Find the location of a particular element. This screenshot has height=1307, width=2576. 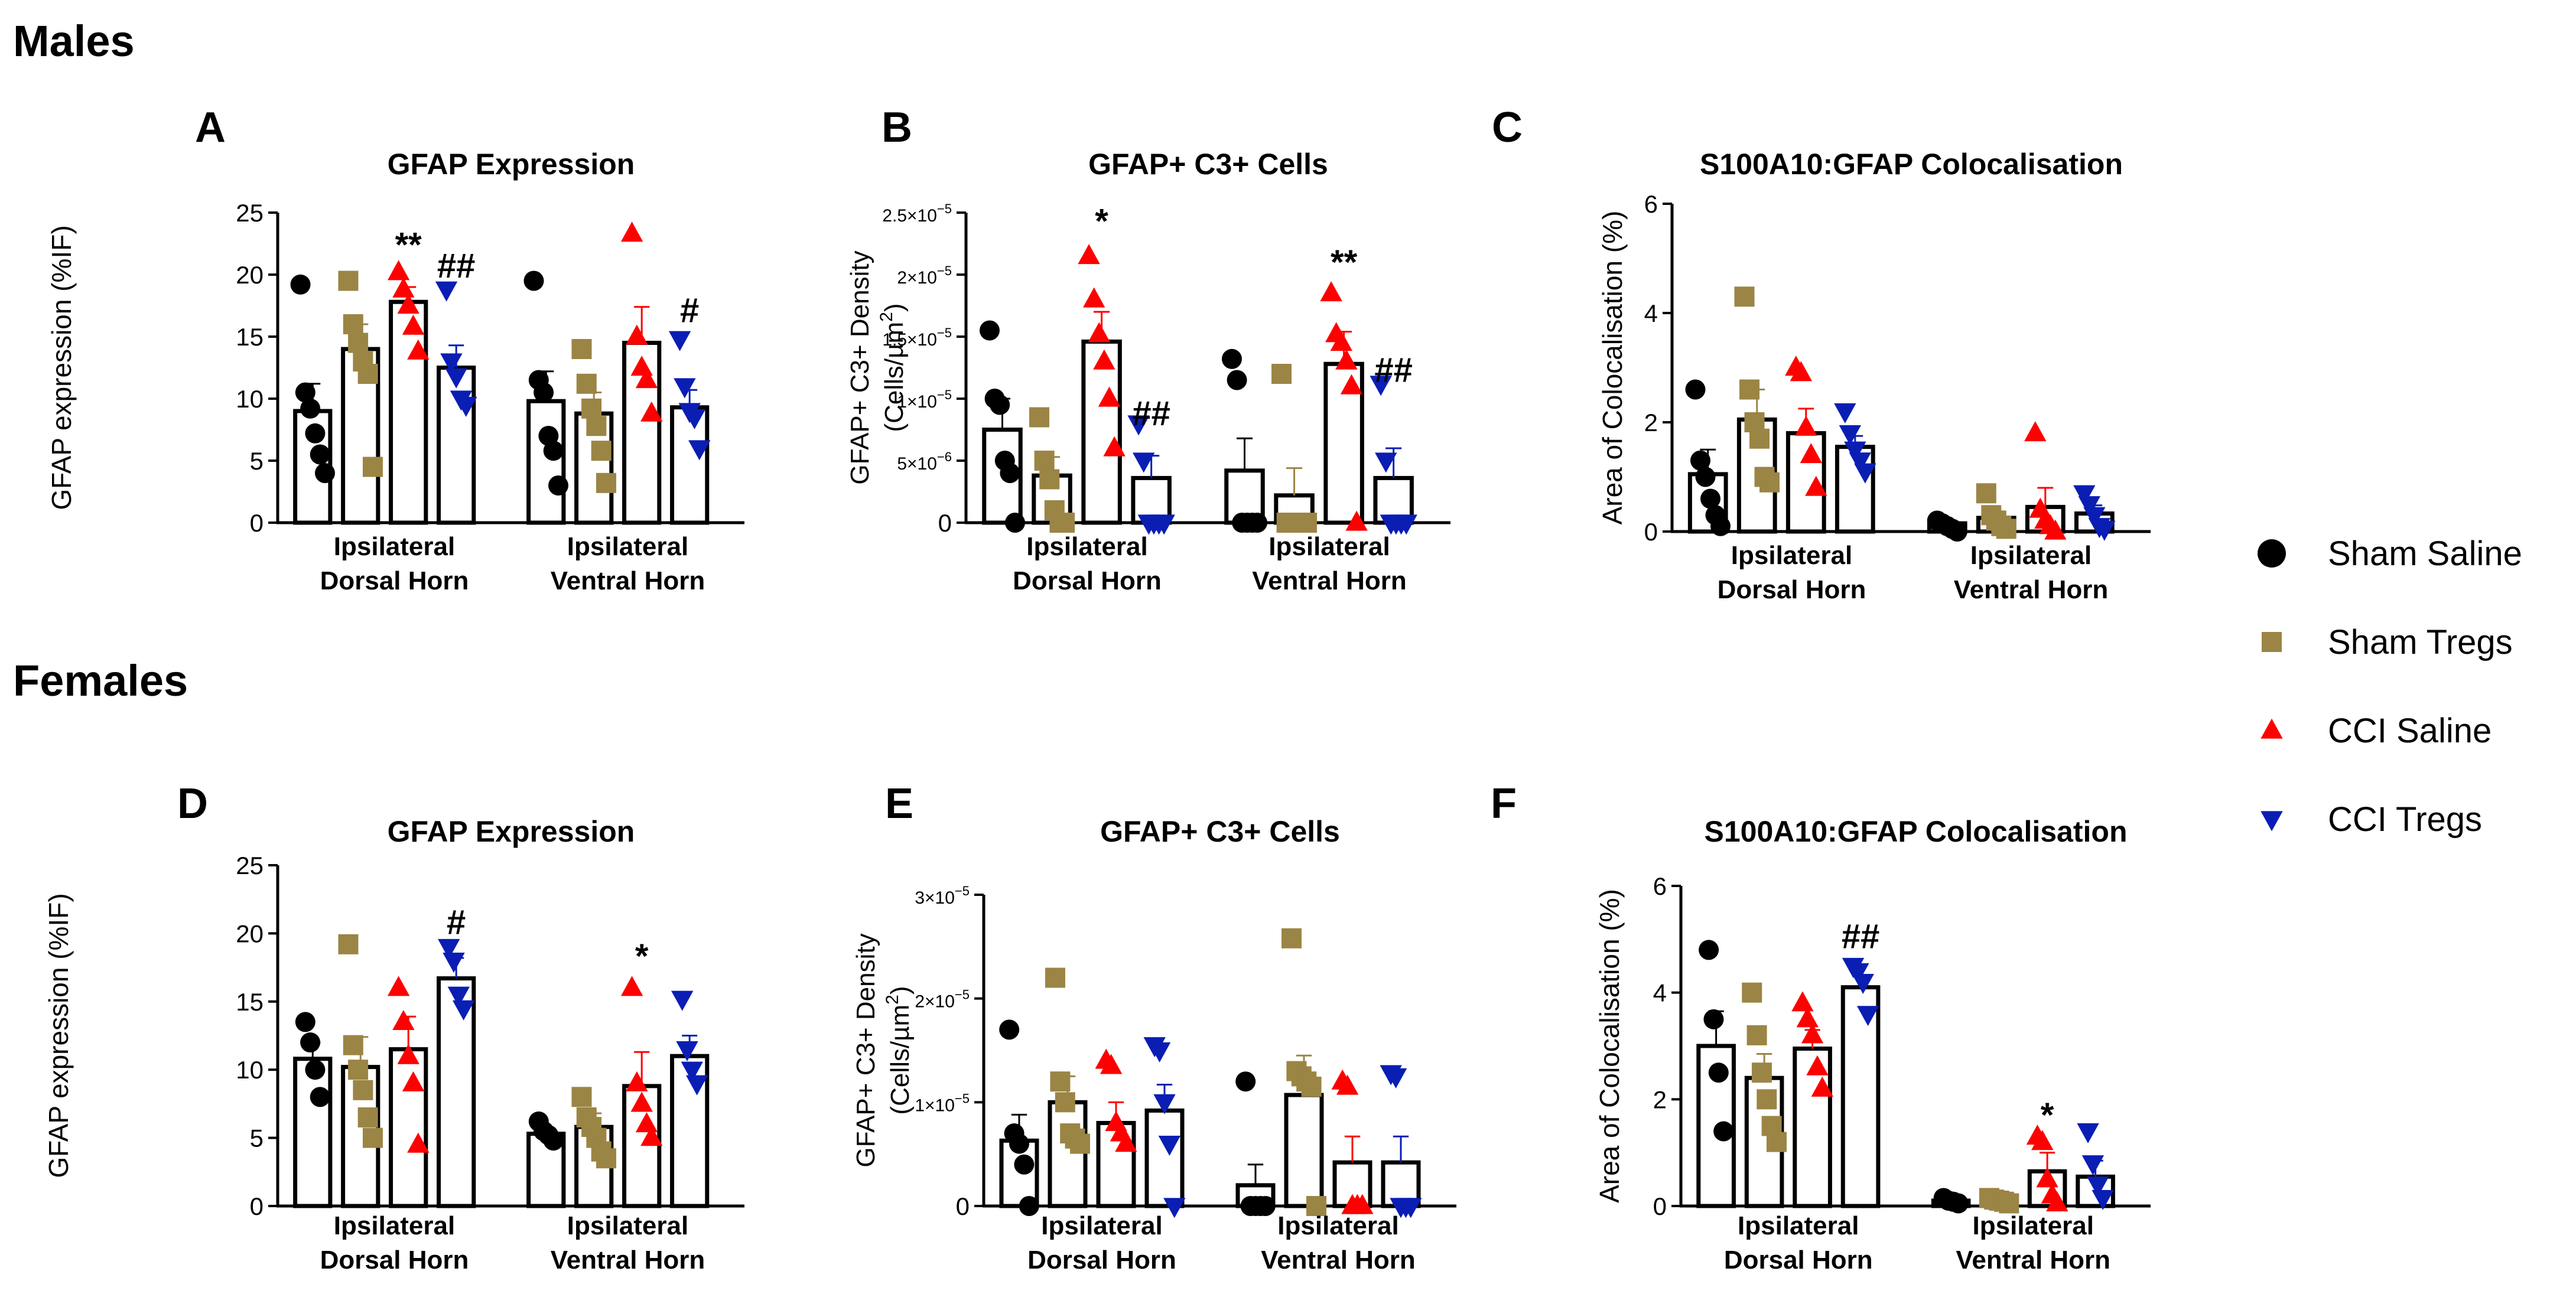

triangle-up-icon is located at coordinates (2272, 728).